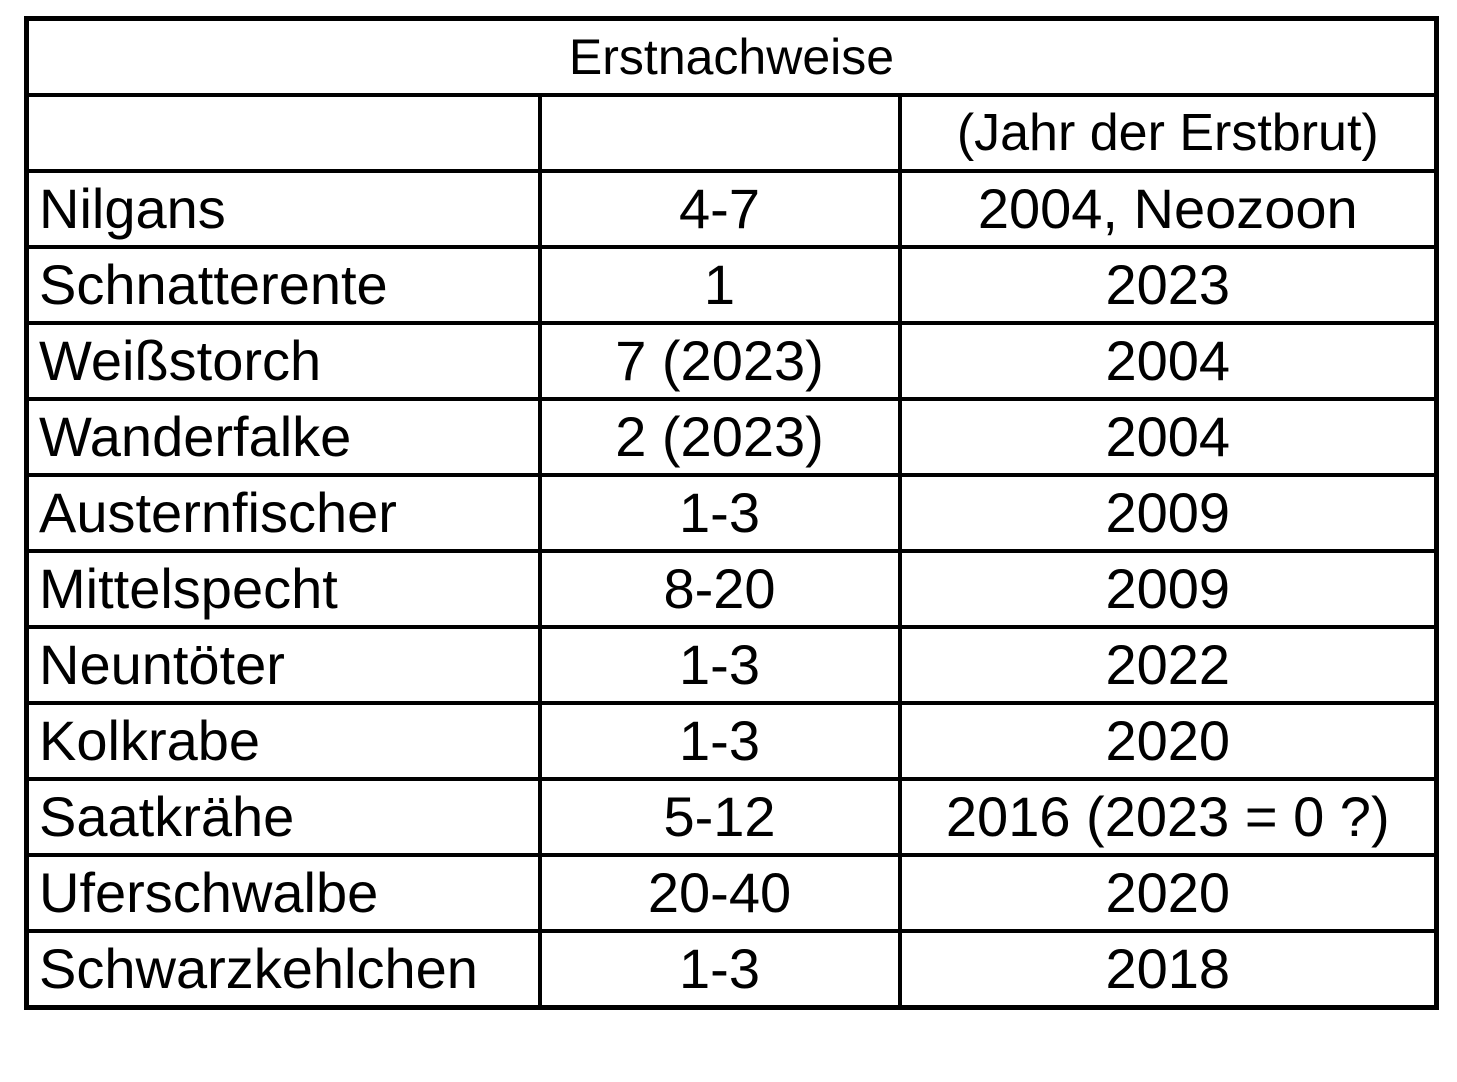 The width and height of the screenshot is (1457, 1082). I want to click on subheader-row: (Jahr der Erstbrut), so click(731, 133).